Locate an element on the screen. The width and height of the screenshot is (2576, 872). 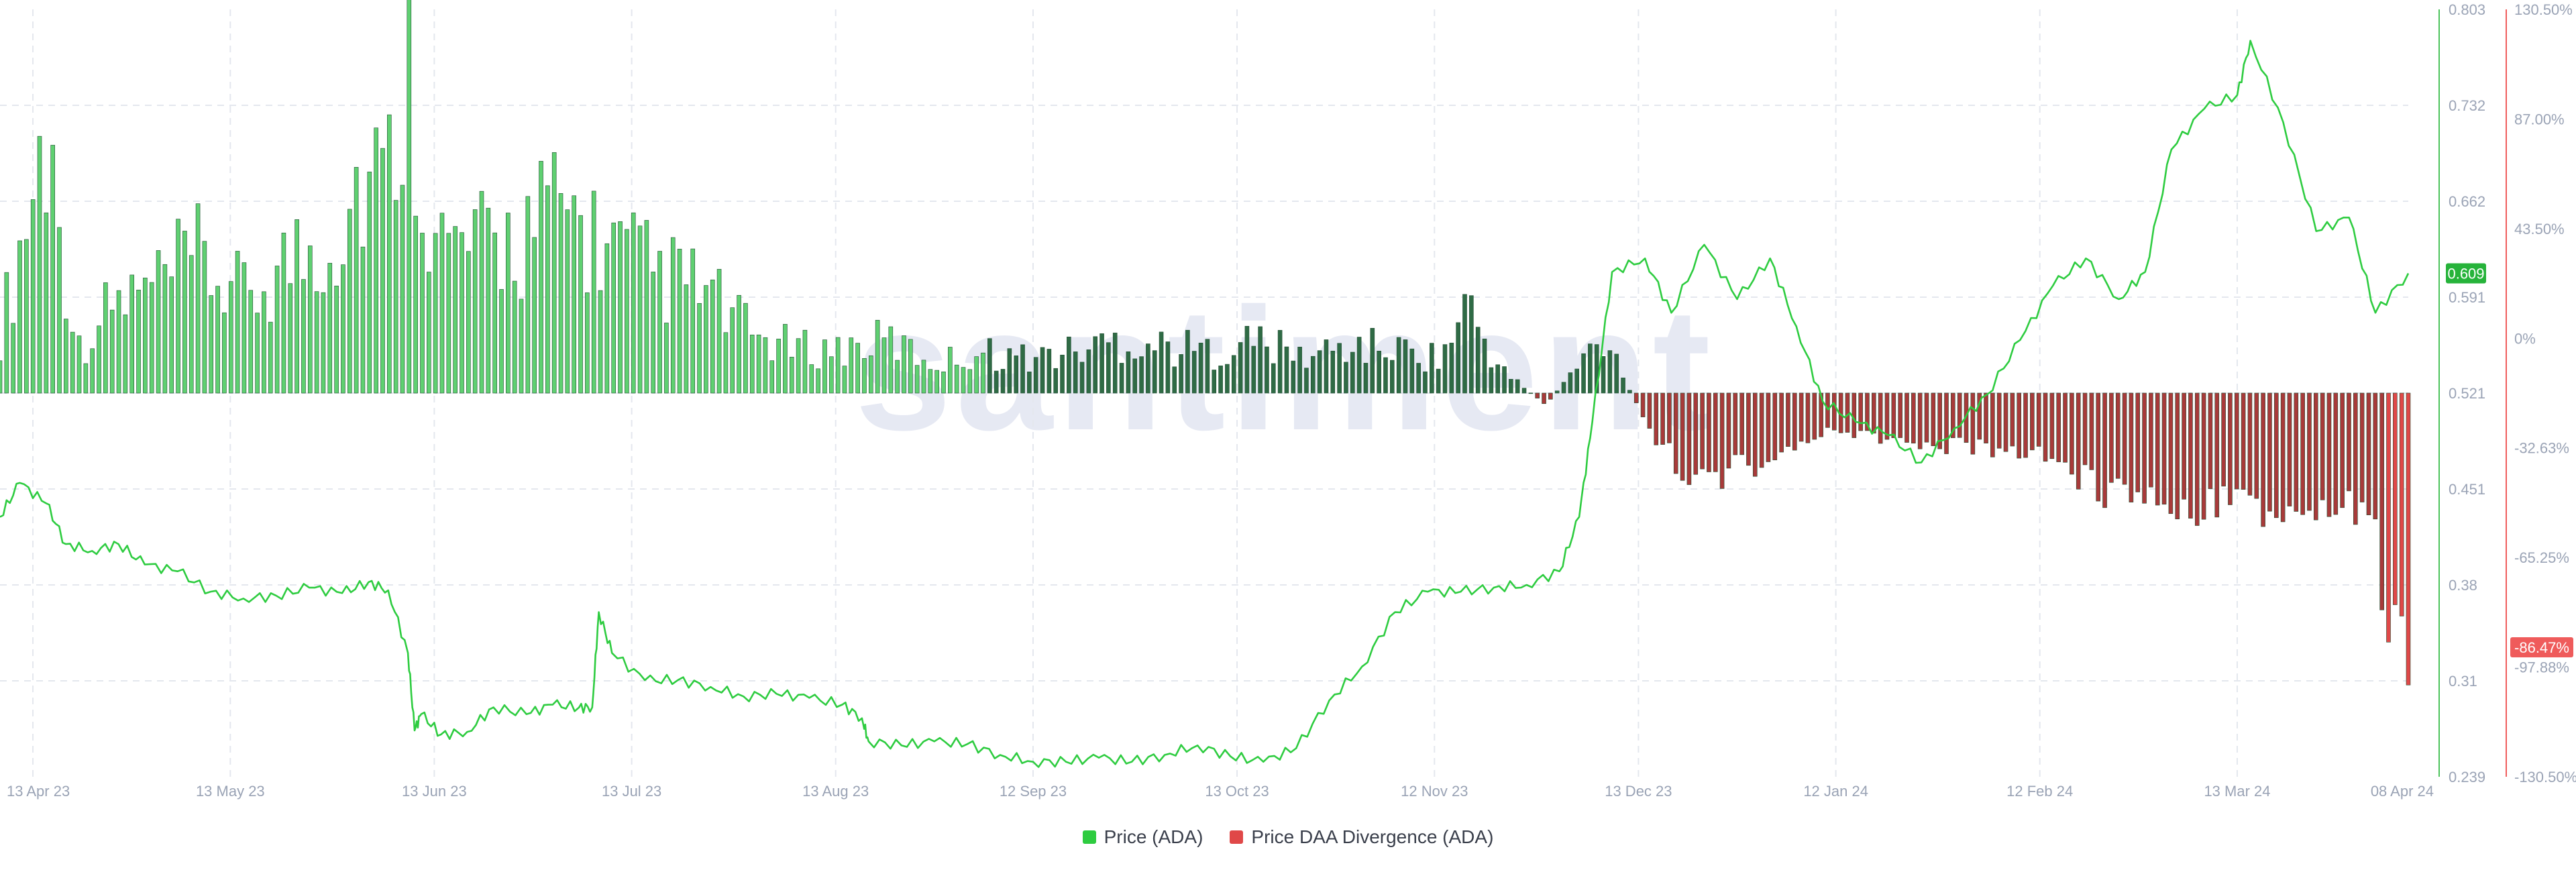
legend-item-price: Price (ADA) is located at coordinates (1142, 837).